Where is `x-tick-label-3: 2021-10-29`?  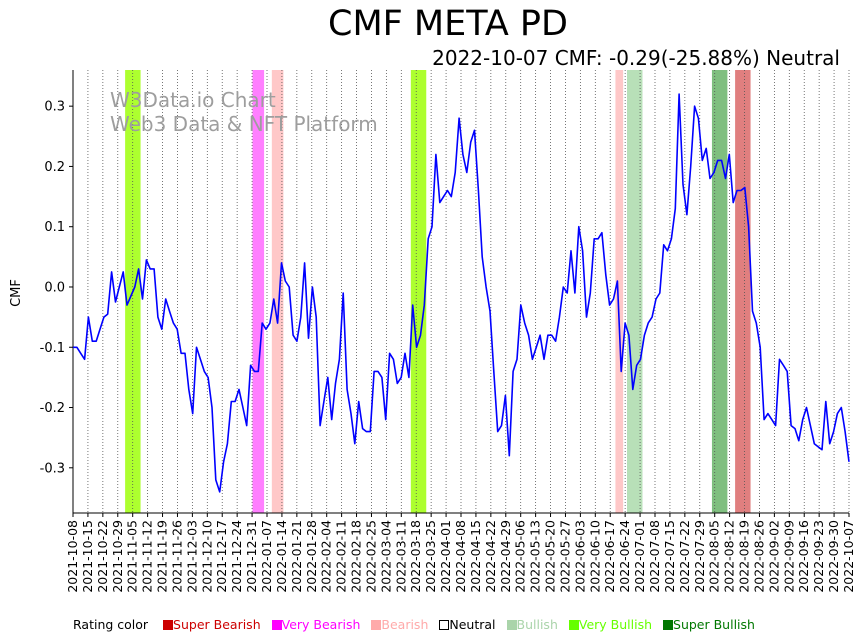
x-tick-label-3: 2021-10-29 is located at coordinates (117, 556).